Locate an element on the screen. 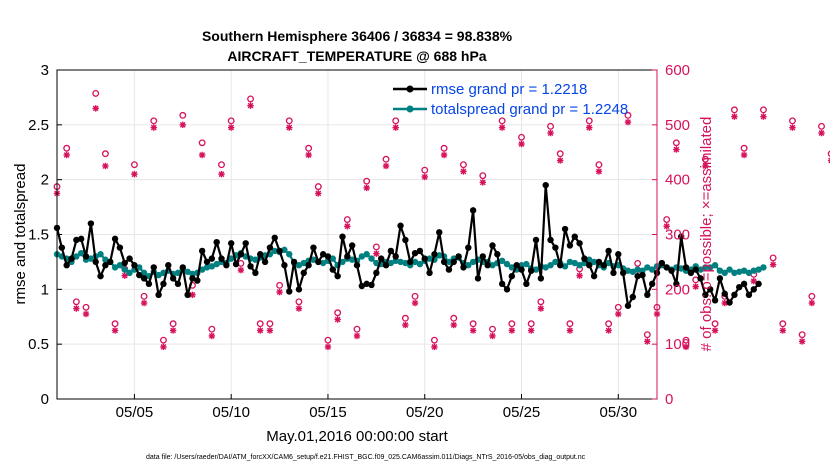 This screenshot has width=830, height=470. legend-rmse-label: rmse grand pr = 1.2218 is located at coordinates (509, 89).